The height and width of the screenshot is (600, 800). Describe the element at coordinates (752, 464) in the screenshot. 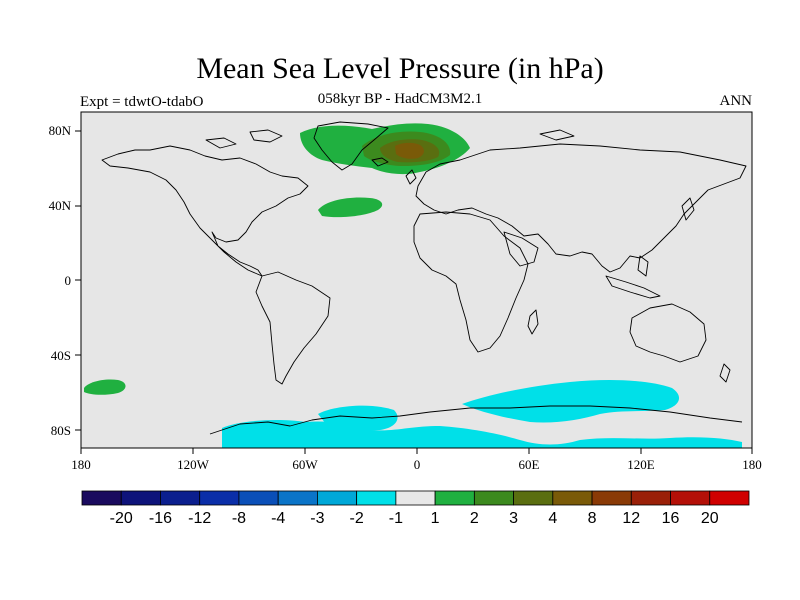

I see `x-tick-180e: 180` at that location.